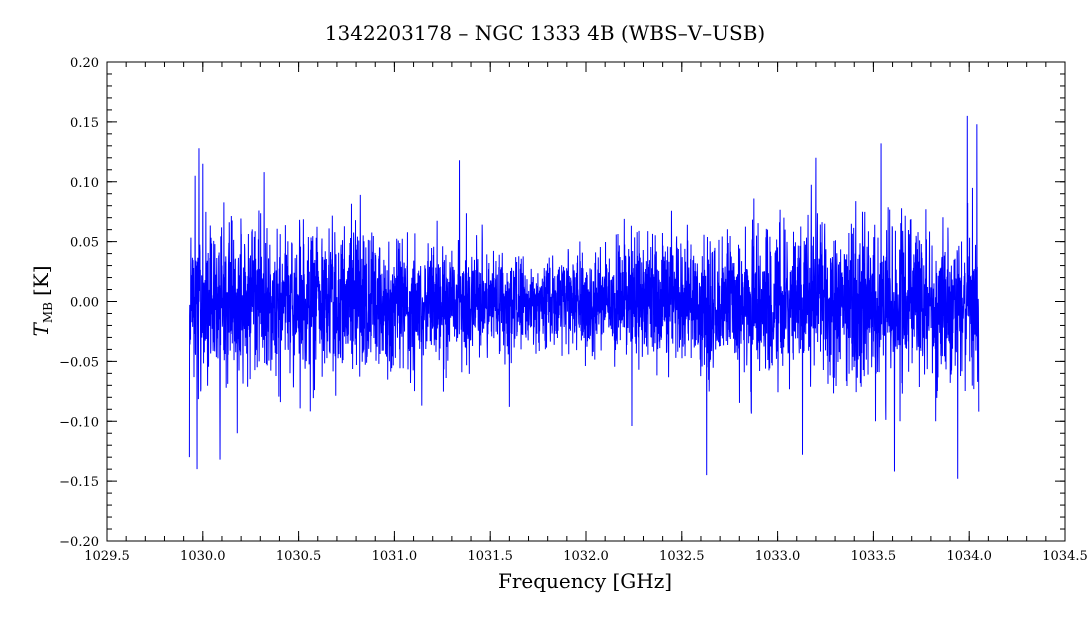  What do you see at coordinates (41, 329) in the screenshot?
I see `y-axis-label-main: T` at bounding box center [41, 329].